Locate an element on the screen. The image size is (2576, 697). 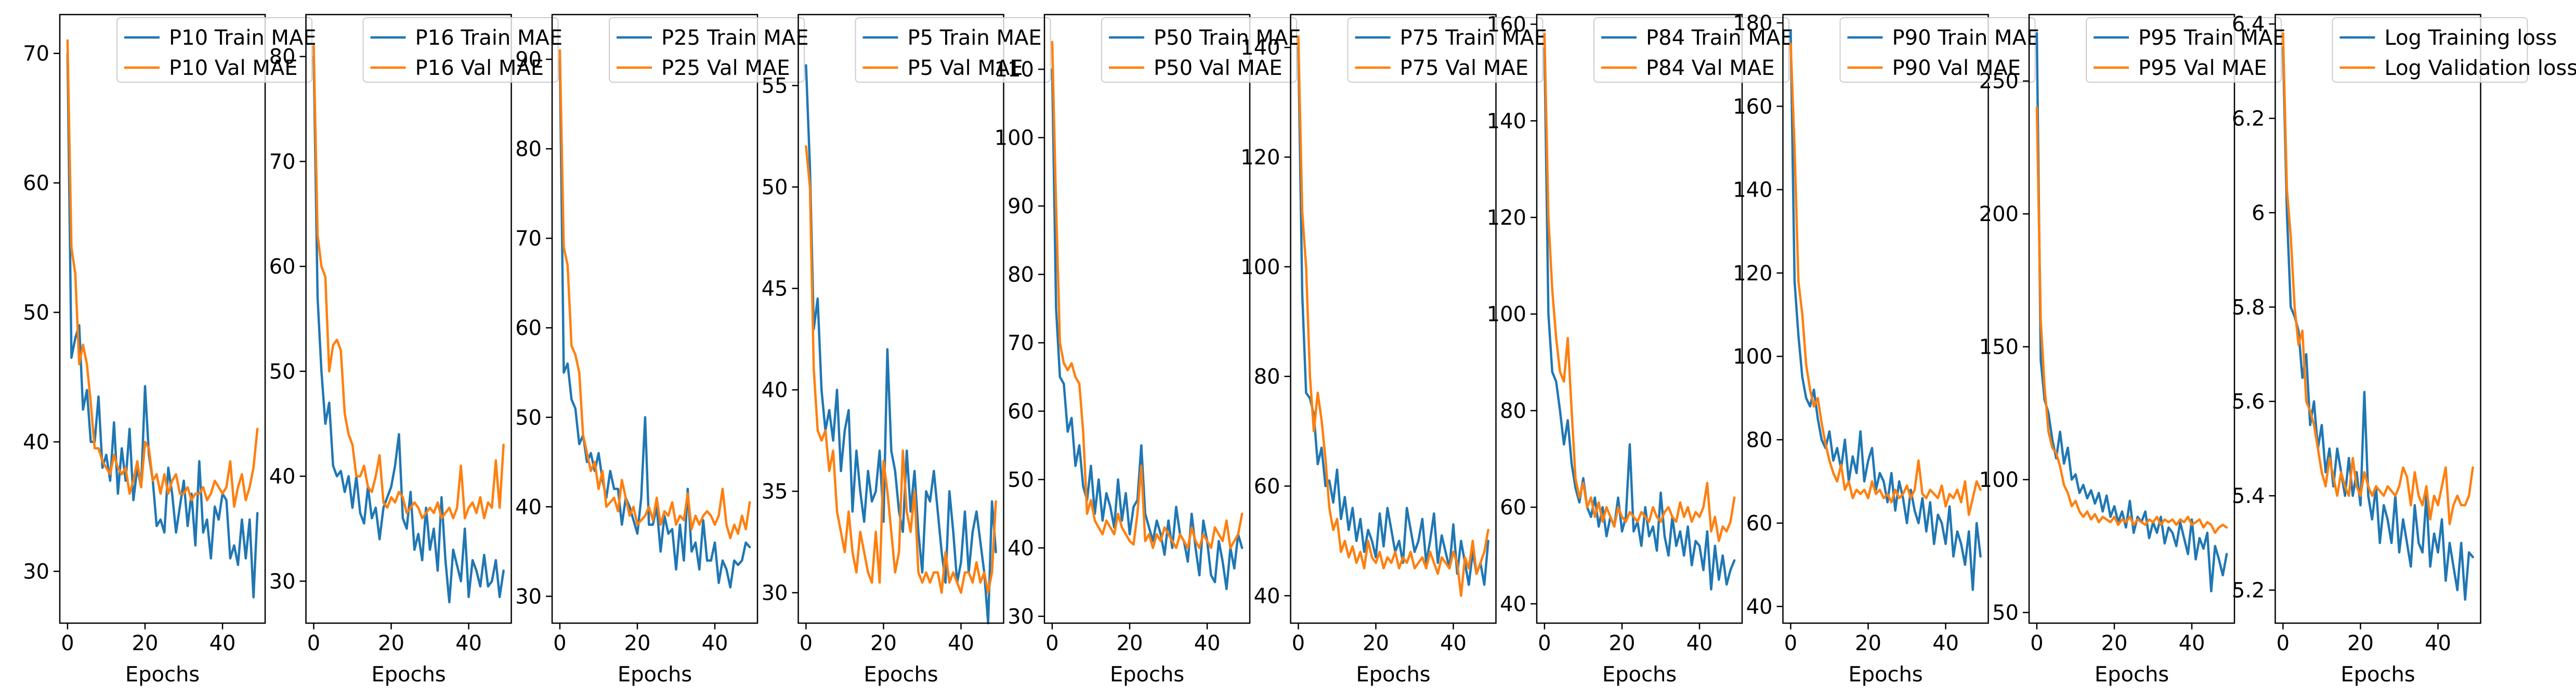
legend: P10 Train MAE P10 Val MAE is located at coordinates (216, 50).